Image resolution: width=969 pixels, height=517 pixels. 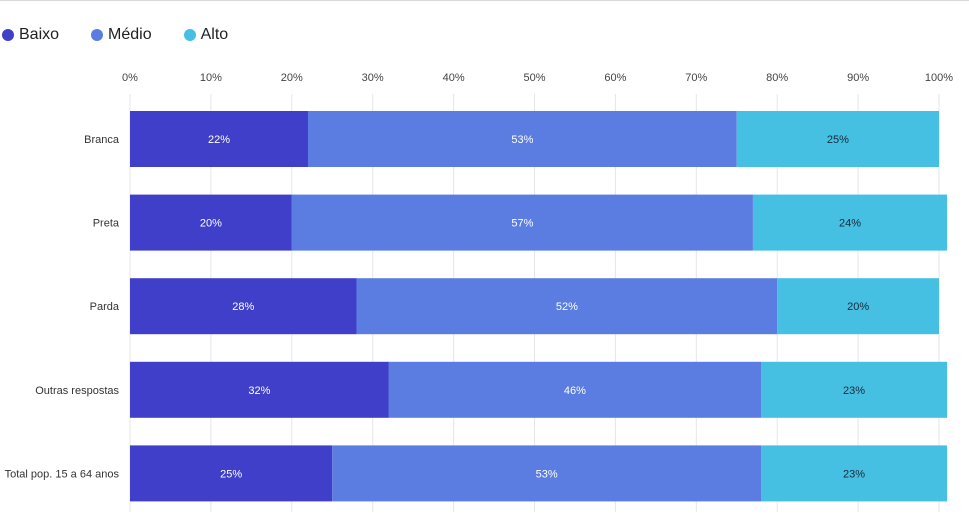 What do you see at coordinates (214, 34) in the screenshot?
I see `legend-label-alto: Alto` at bounding box center [214, 34].